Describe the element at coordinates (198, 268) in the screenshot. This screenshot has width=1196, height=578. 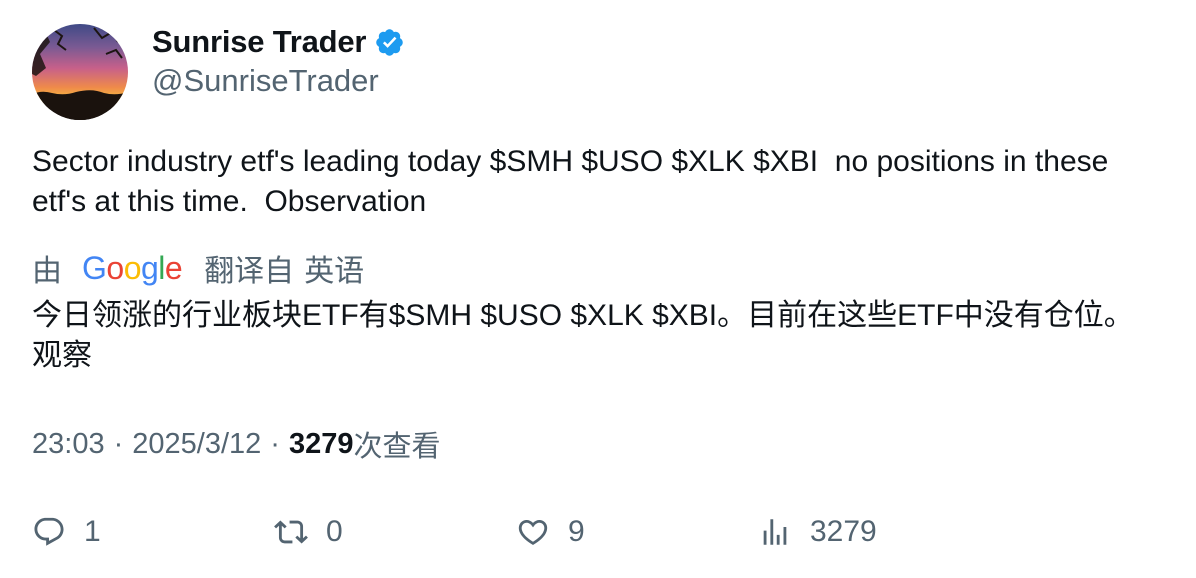
I see `translation-attribution: 由 Google 翻译自 英语` at that location.